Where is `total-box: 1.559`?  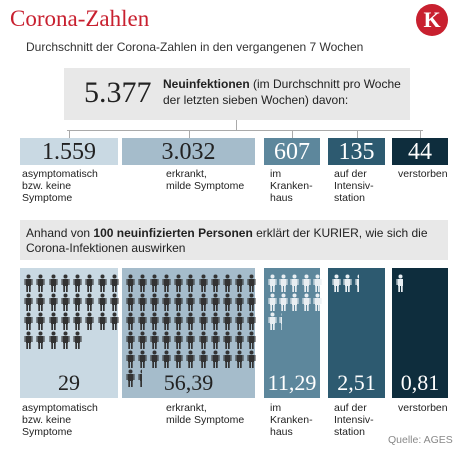
total-box: 1.559 is located at coordinates (69, 151).